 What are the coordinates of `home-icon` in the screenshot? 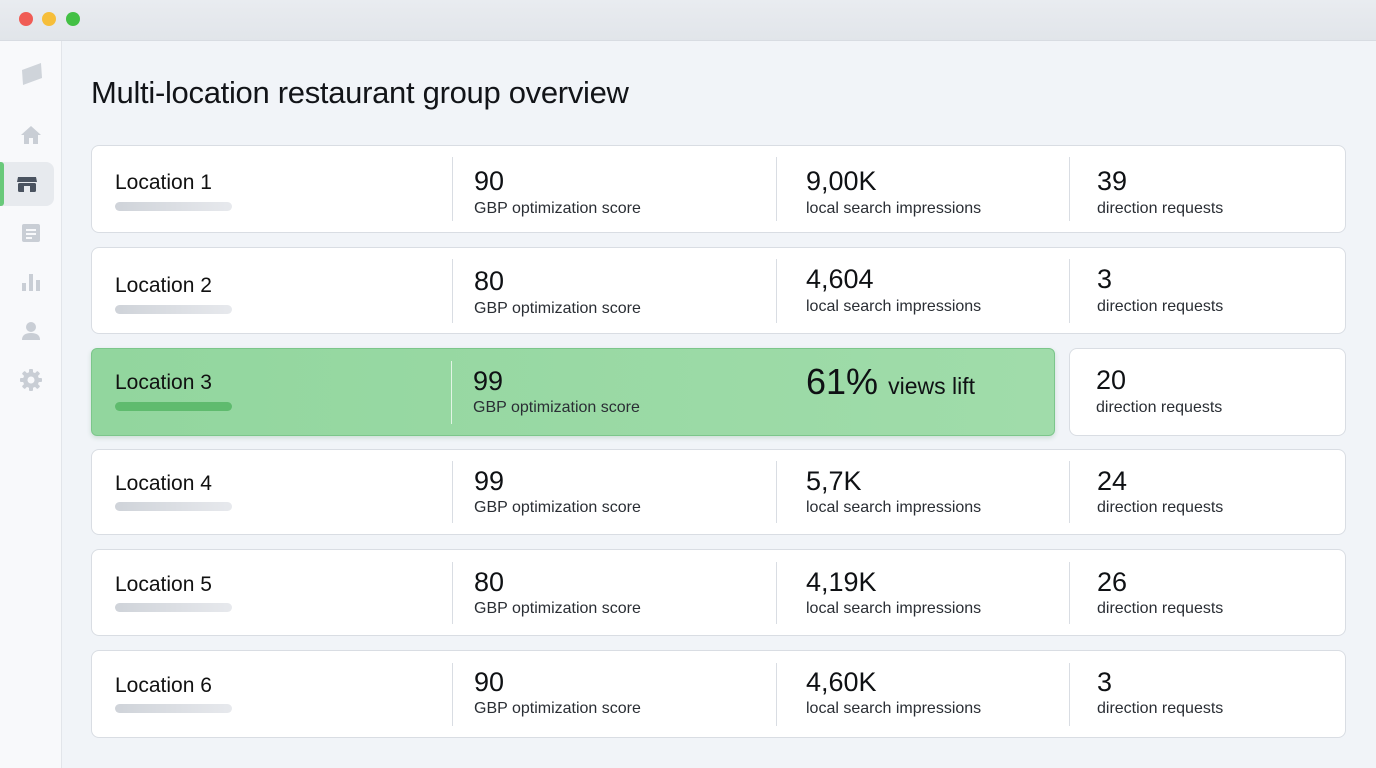 It's located at (31, 135).